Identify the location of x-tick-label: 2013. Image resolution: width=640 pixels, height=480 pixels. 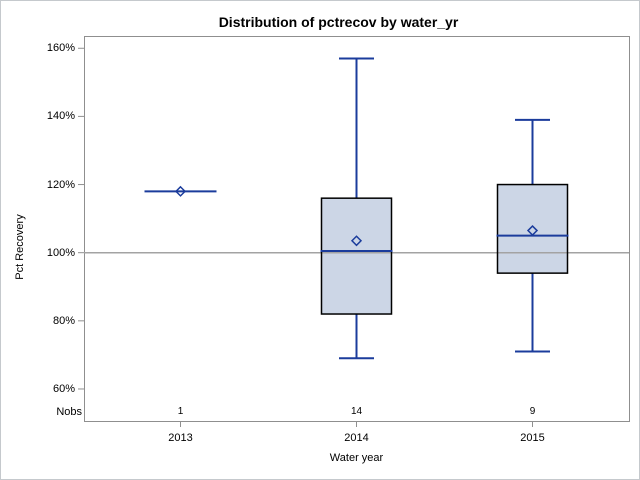
(180, 438).